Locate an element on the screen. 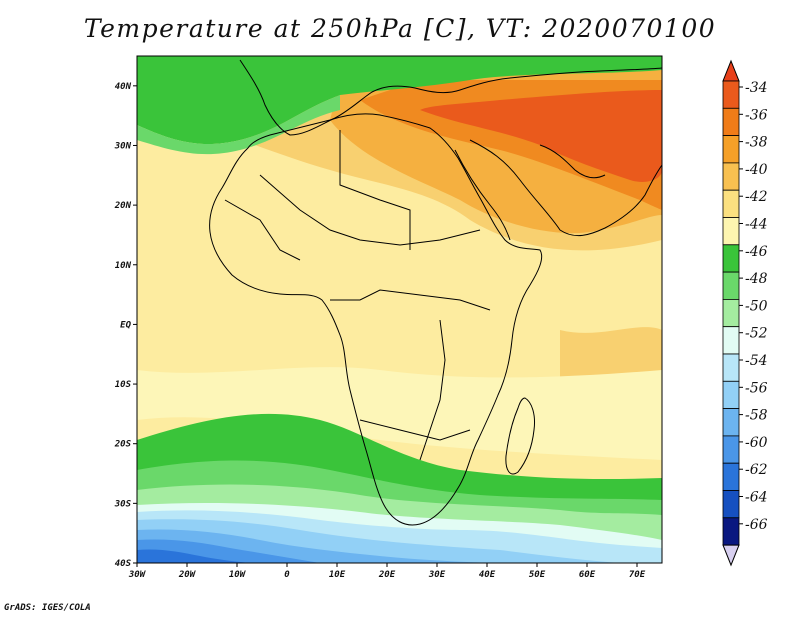 The height and width of the screenshot is (618, 800). field-level-46-north is located at coordinates (399, 100).